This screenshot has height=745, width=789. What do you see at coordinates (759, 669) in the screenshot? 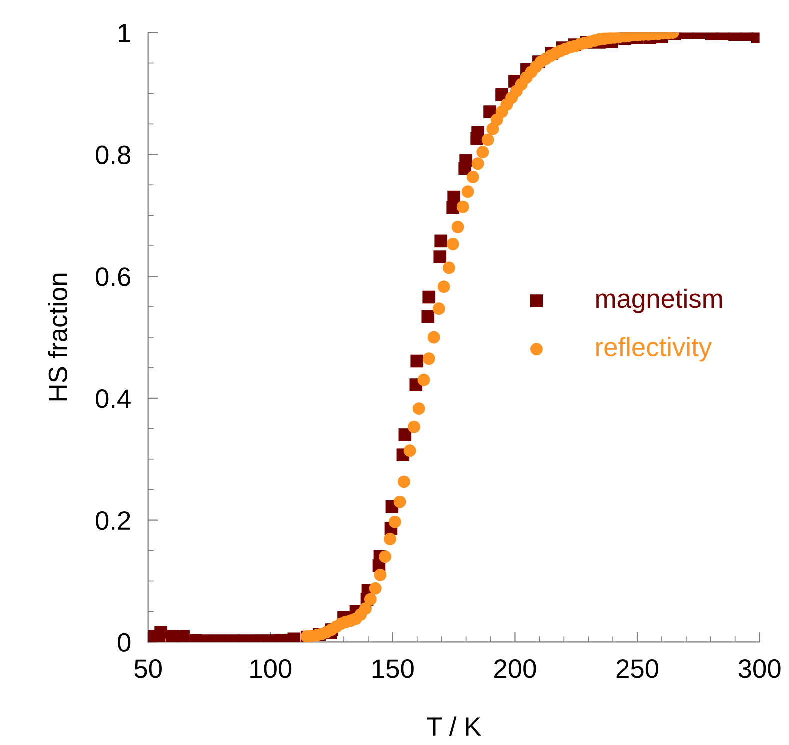
I see `x-tick-label: 300` at bounding box center [759, 669].